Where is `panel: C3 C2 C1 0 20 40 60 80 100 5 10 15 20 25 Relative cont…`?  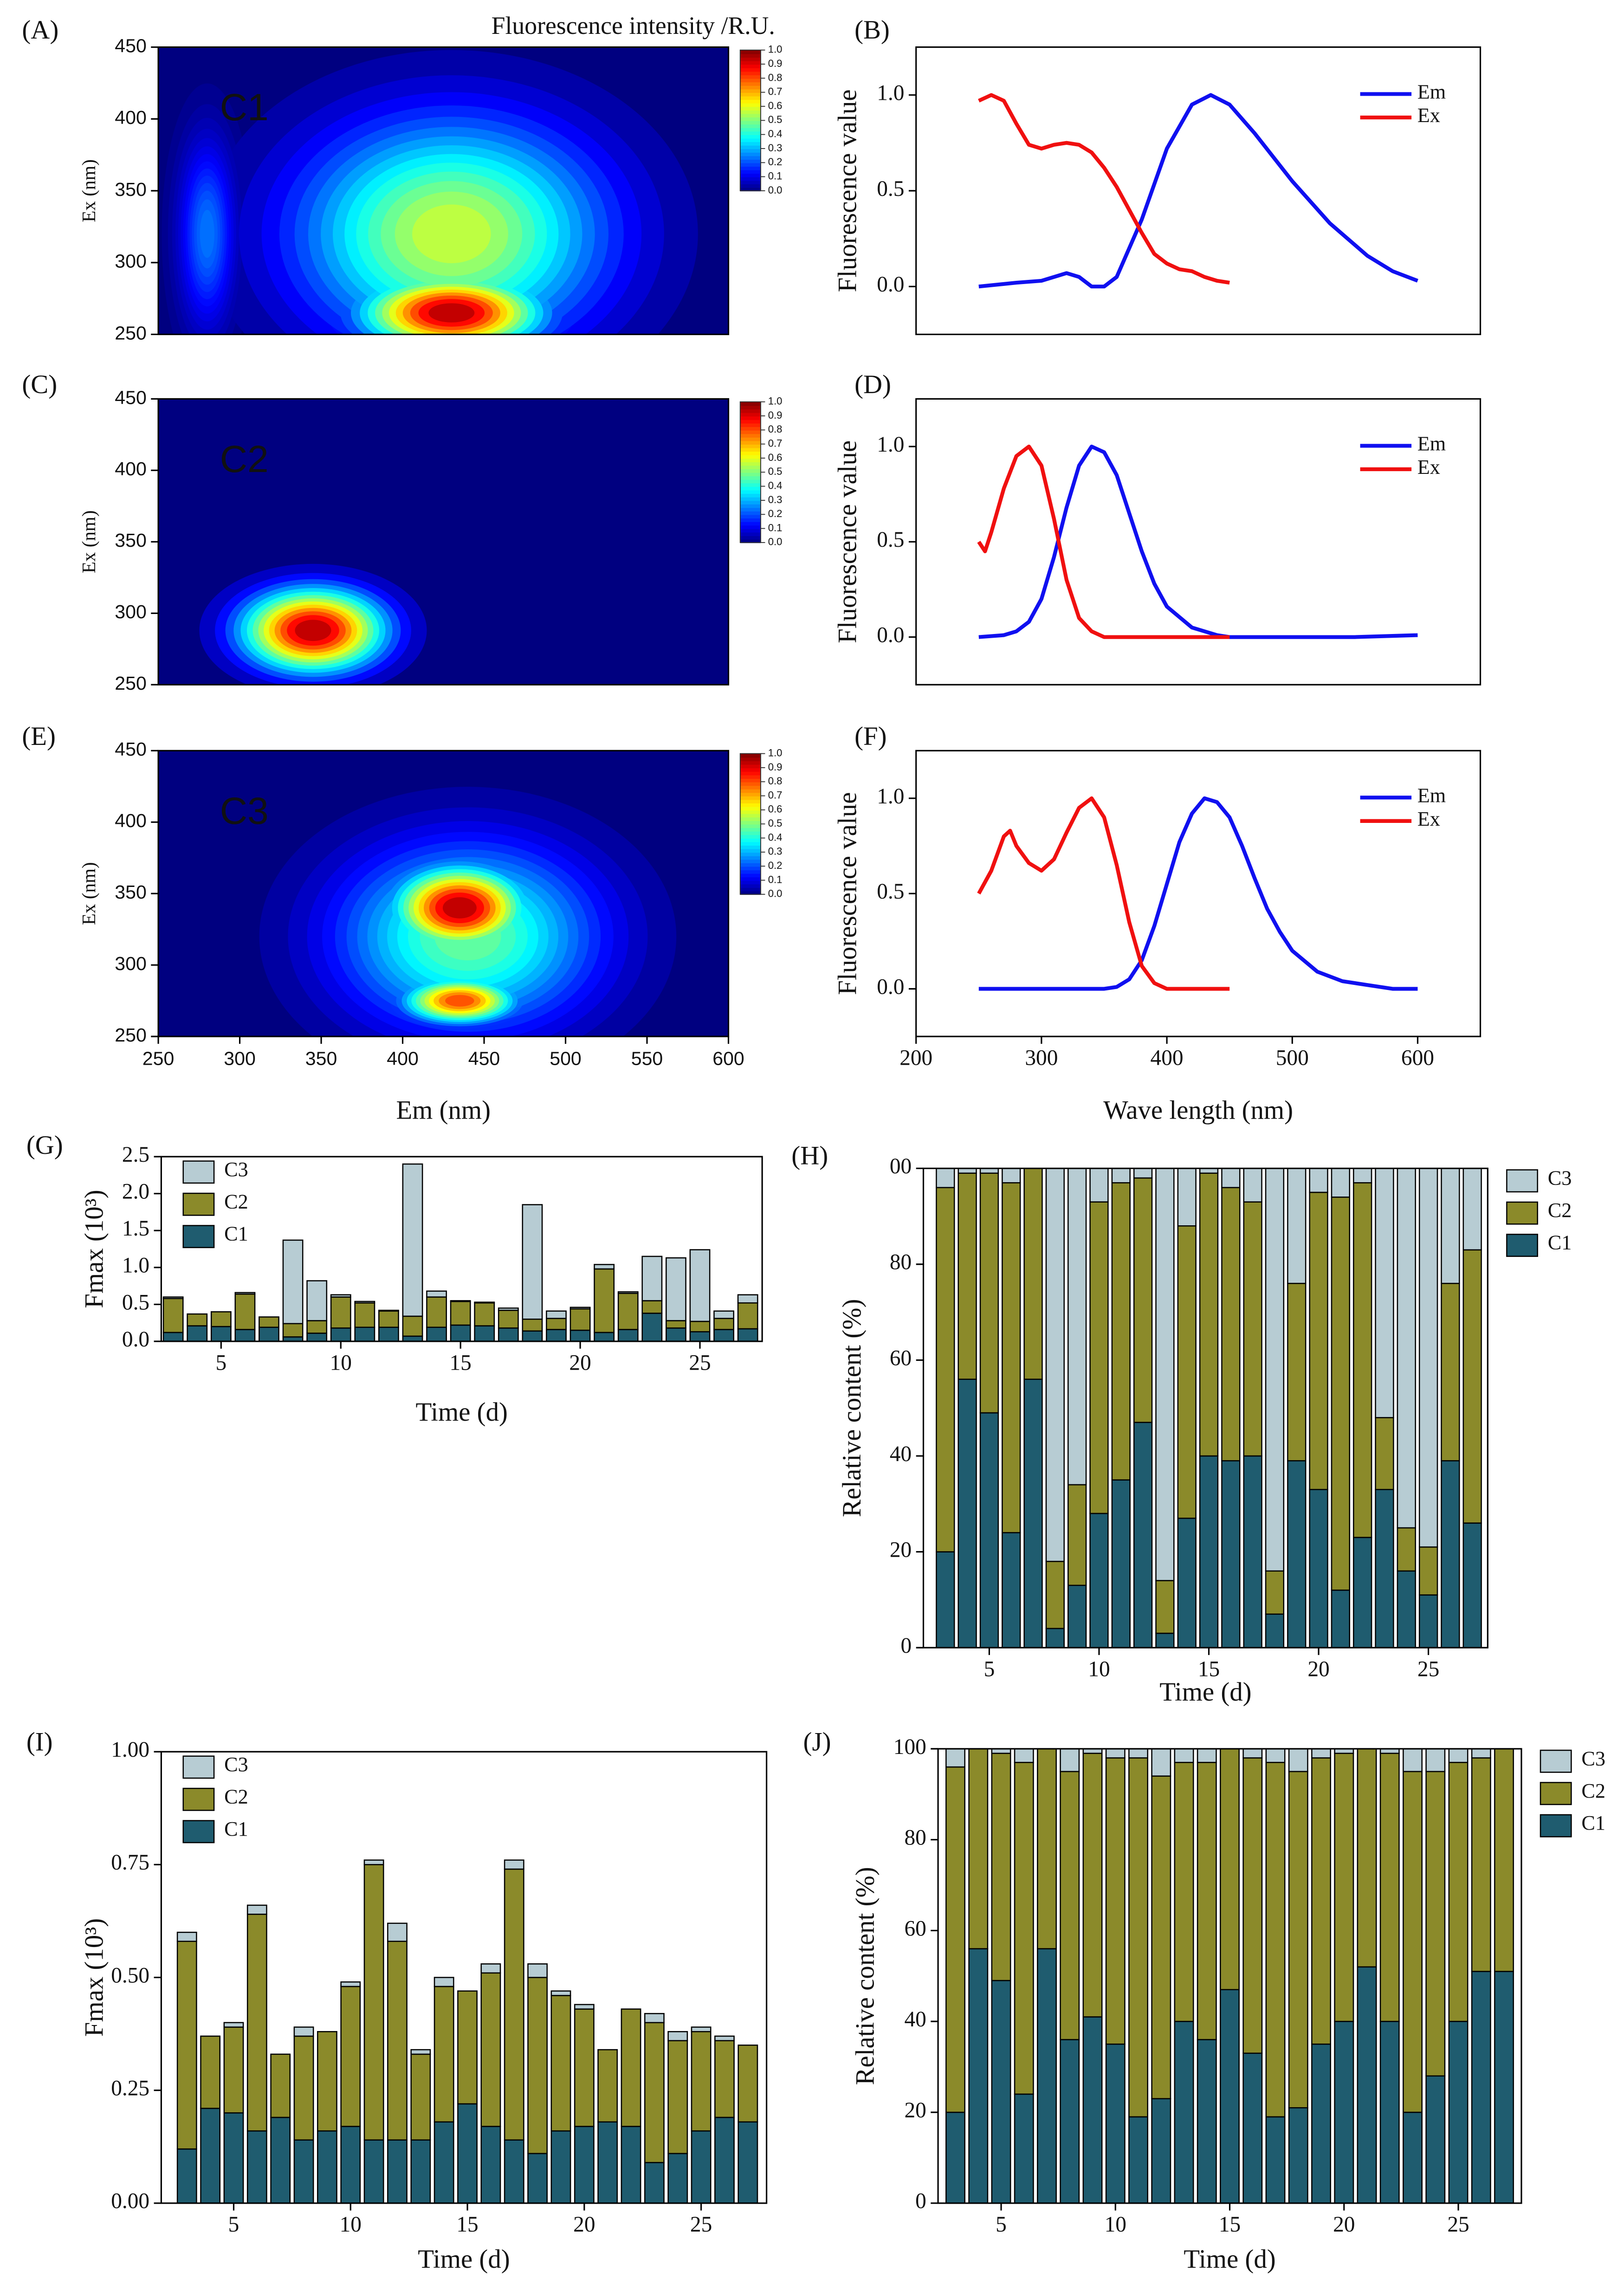
panel: C3 C2 C1 0 20 40 60 80 100 5 10 15 20 25 Relative cont… is located at coordinates (1204, 2001).